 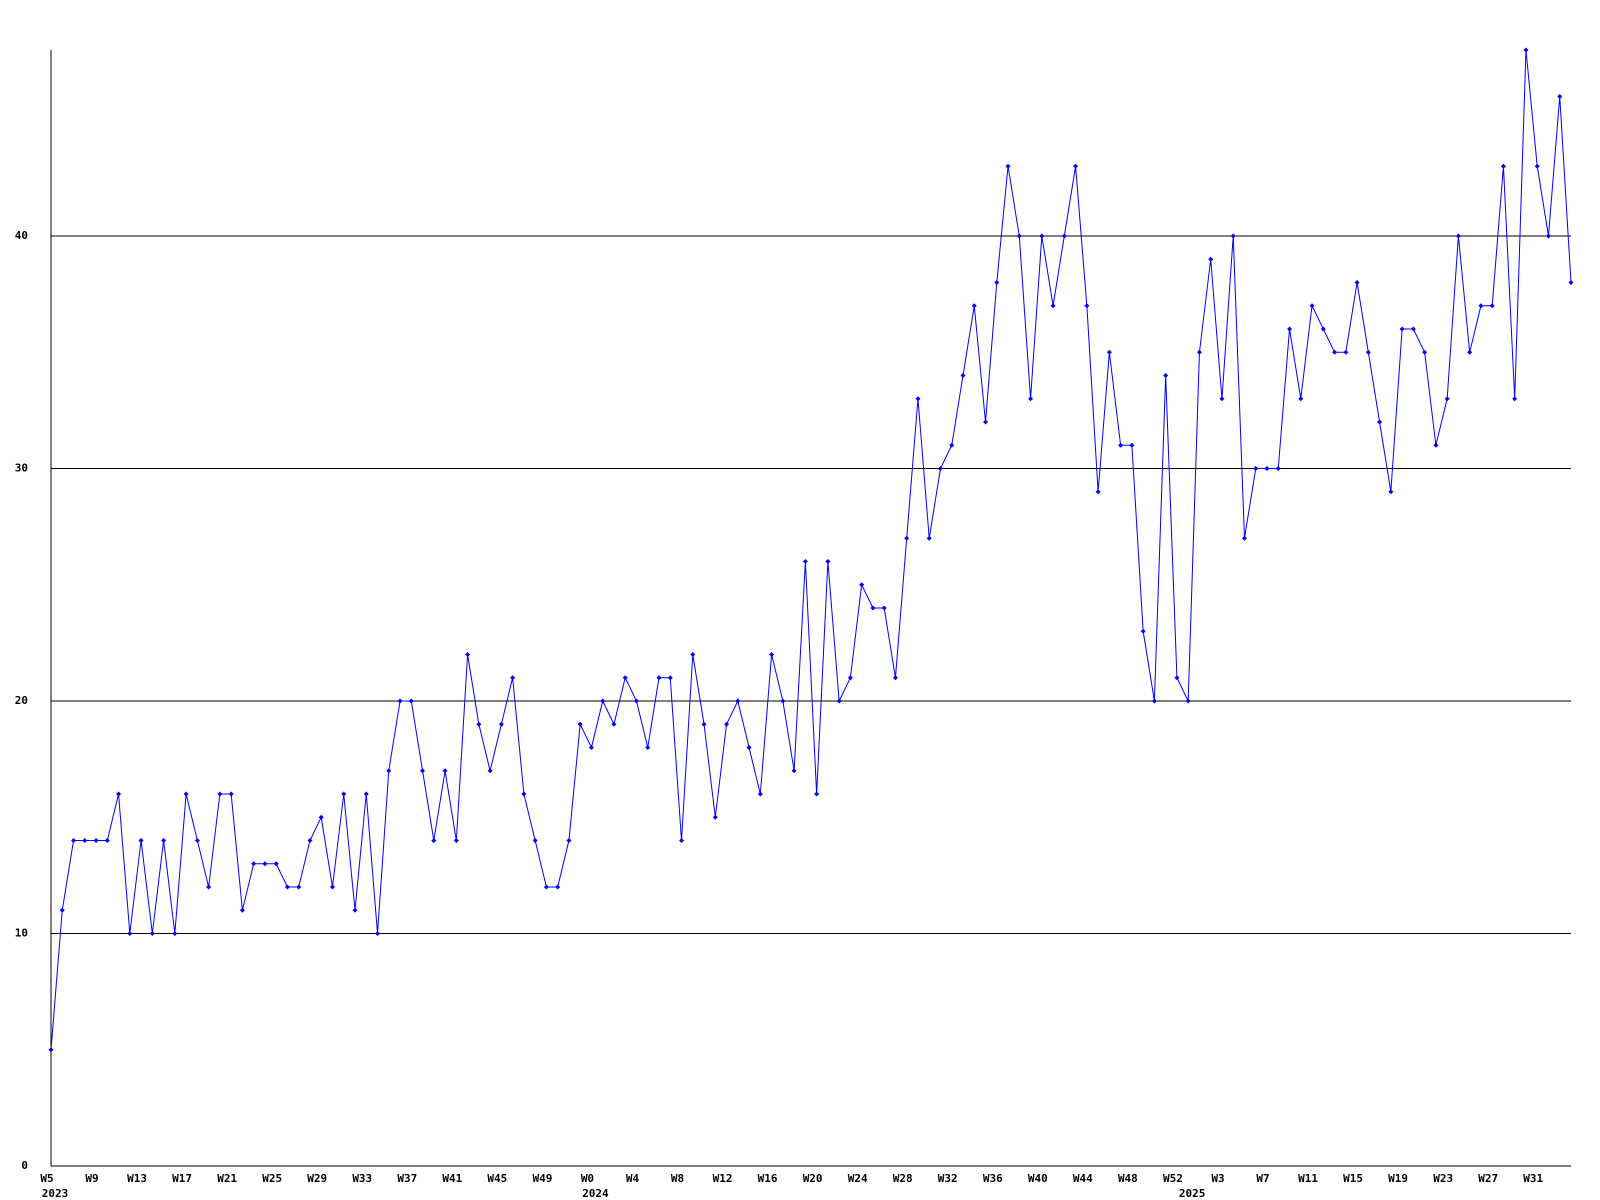 What do you see at coordinates (21, 700) in the screenshot?
I see `y-tick-label: 20` at bounding box center [21, 700].